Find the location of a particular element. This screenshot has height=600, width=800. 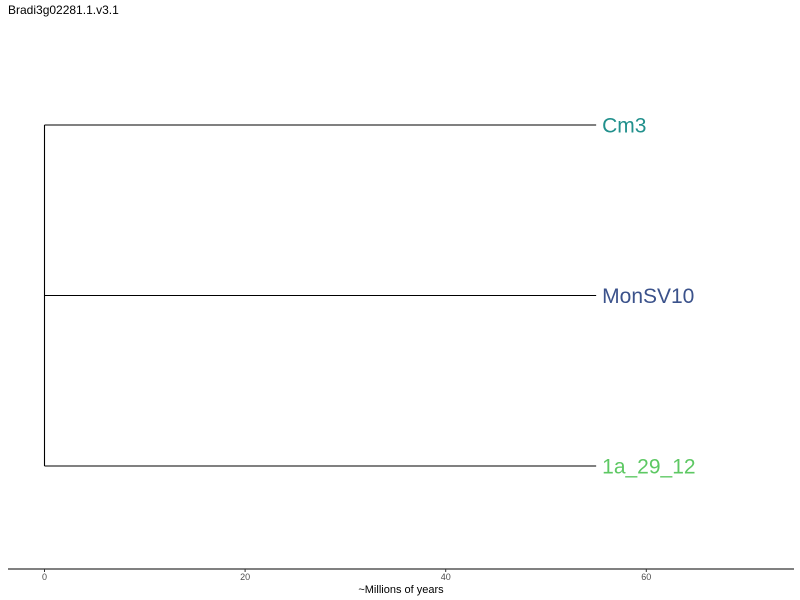

axis-tick-label-20: 20 is located at coordinates (245, 577).